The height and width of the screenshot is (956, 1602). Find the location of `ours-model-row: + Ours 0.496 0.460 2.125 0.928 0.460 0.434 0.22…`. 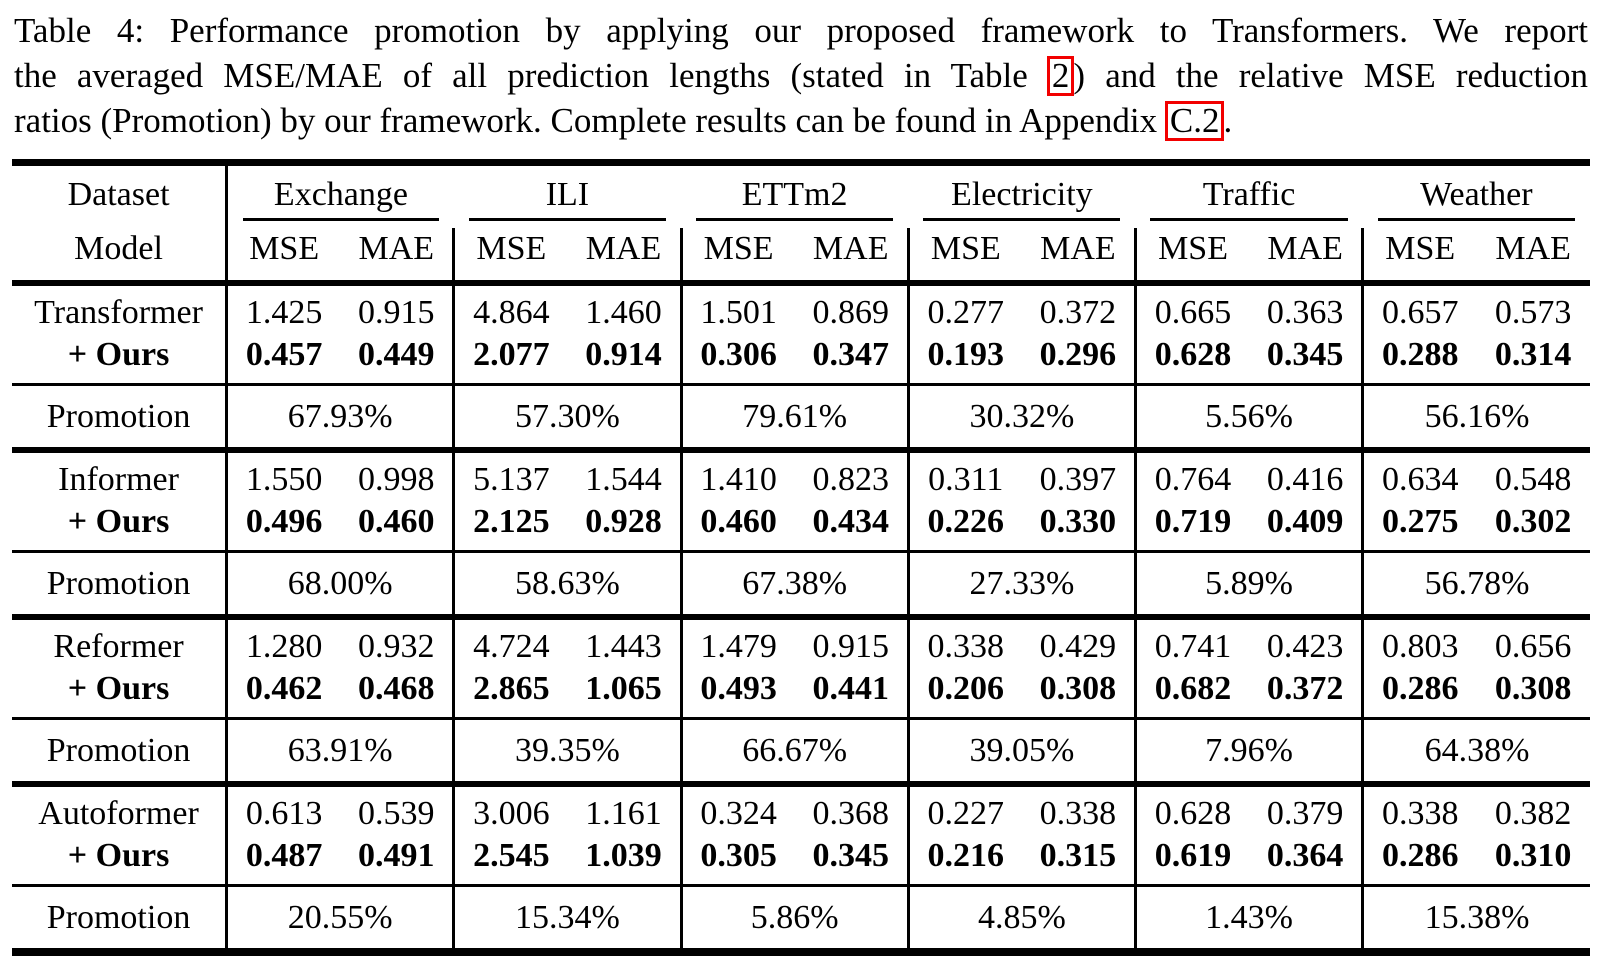

ours-model-row: + Ours 0.496 0.460 2.125 0.928 0.460 0.434 0.22… is located at coordinates (801, 526).